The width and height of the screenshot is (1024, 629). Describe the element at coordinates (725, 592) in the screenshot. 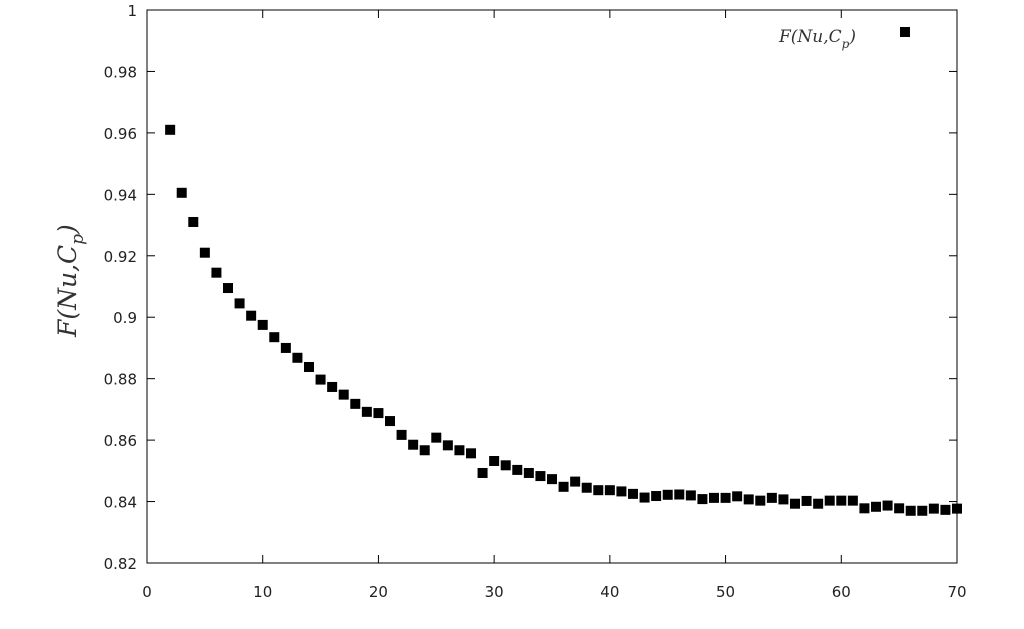

I see `x-tick-label: 50` at that location.